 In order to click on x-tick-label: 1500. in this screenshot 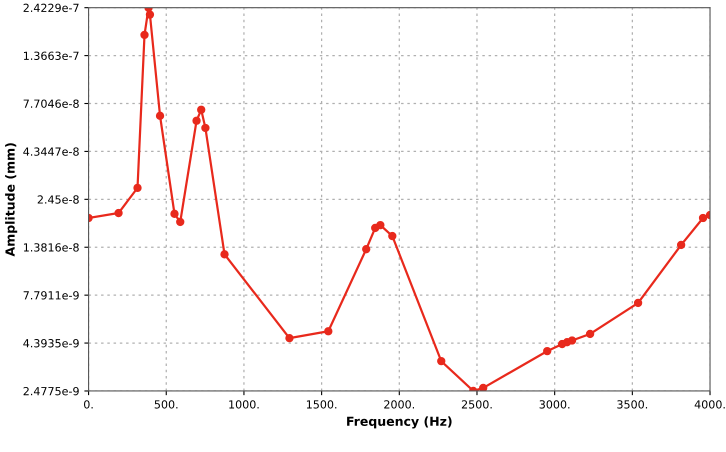, I will do `click(321, 404)`.